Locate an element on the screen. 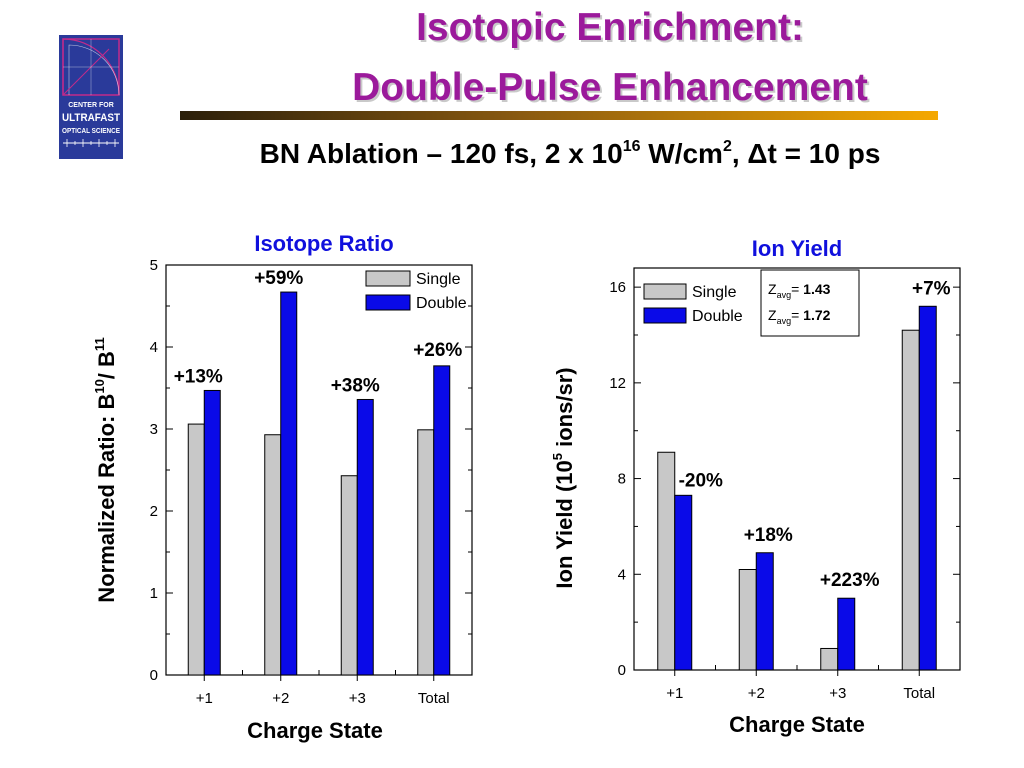  right-annotation: -20% is located at coordinates (701, 480).